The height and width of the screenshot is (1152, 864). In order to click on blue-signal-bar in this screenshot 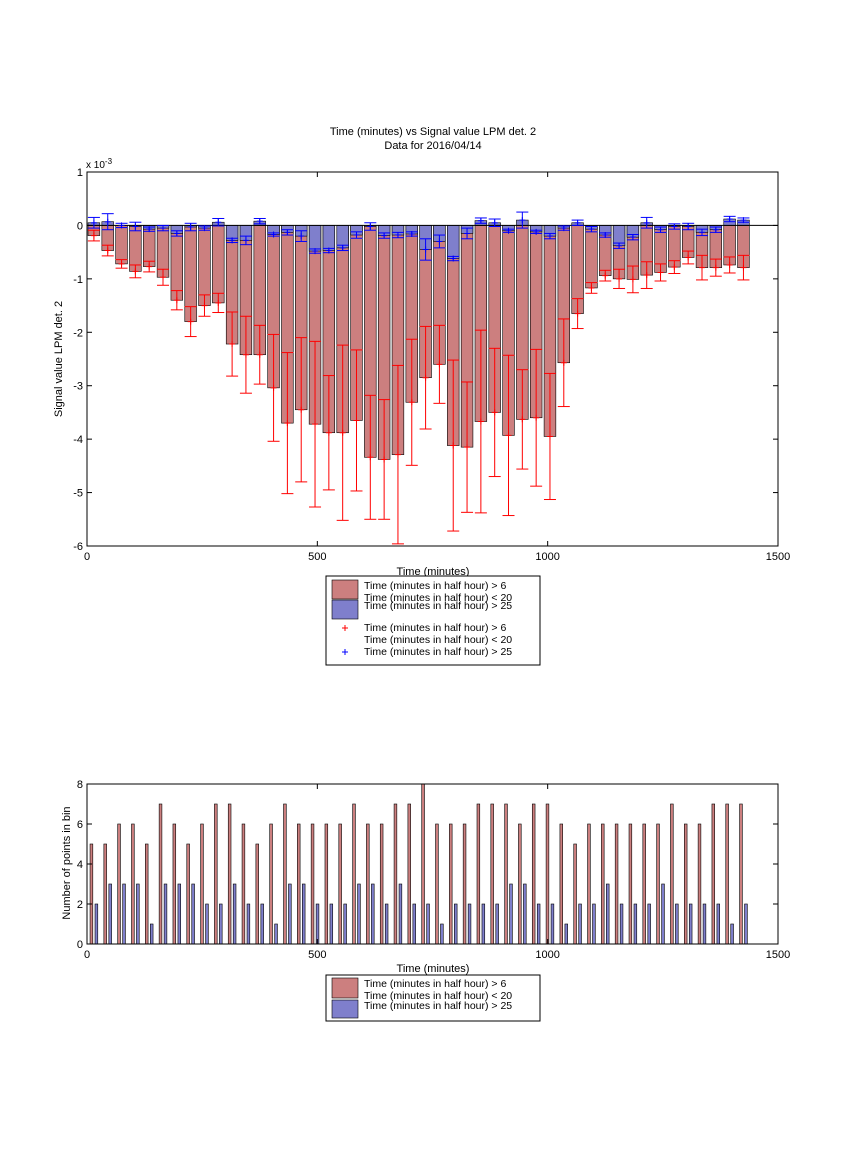, I will do `click(315, 238)`.